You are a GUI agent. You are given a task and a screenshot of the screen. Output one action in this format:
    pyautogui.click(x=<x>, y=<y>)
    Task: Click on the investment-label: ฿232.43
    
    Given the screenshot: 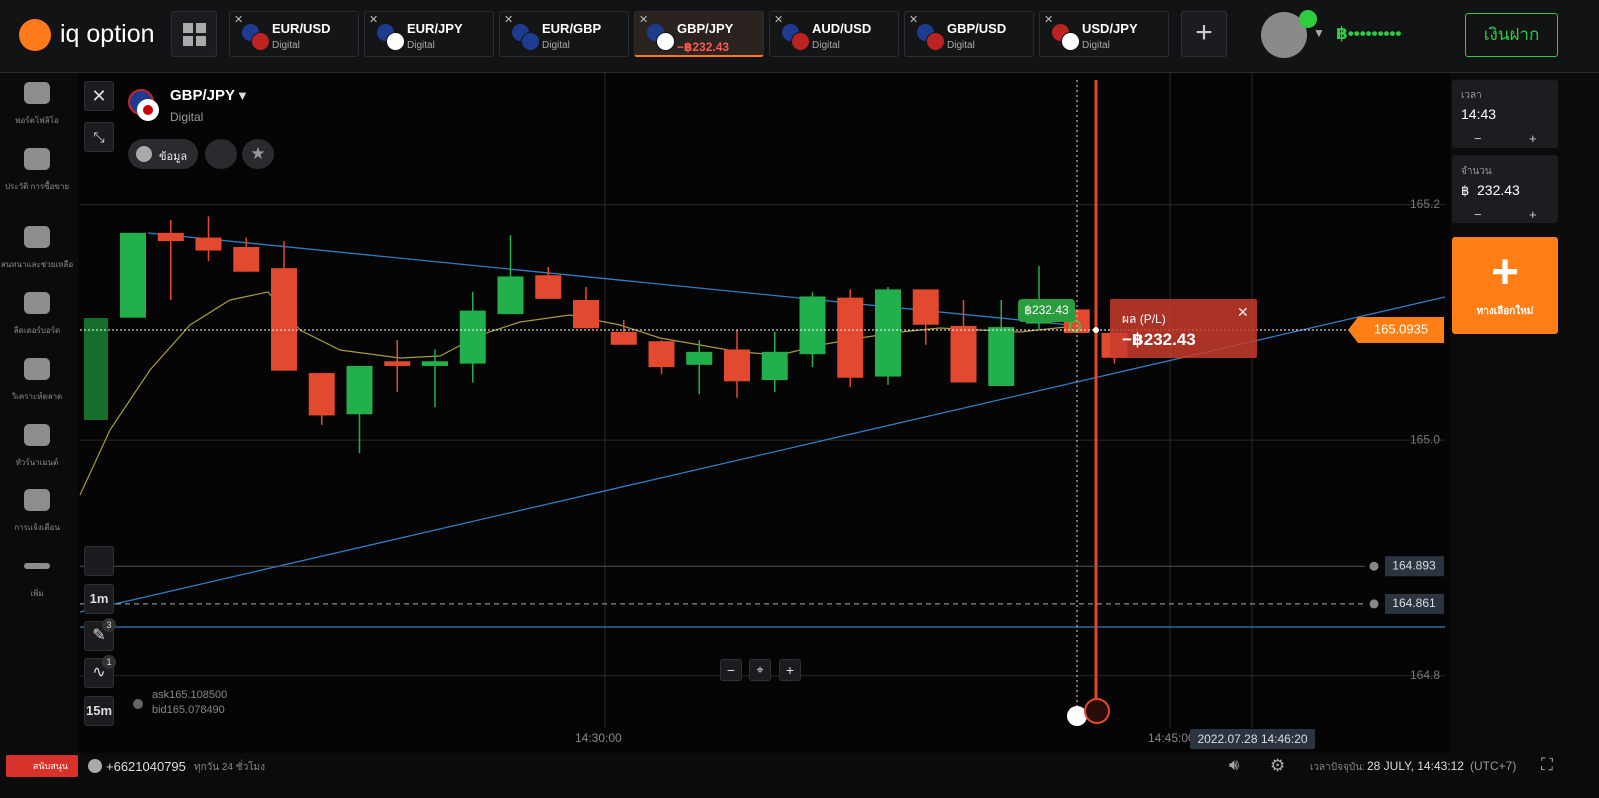 What is the action you would take?
    pyautogui.click(x=1046, y=310)
    